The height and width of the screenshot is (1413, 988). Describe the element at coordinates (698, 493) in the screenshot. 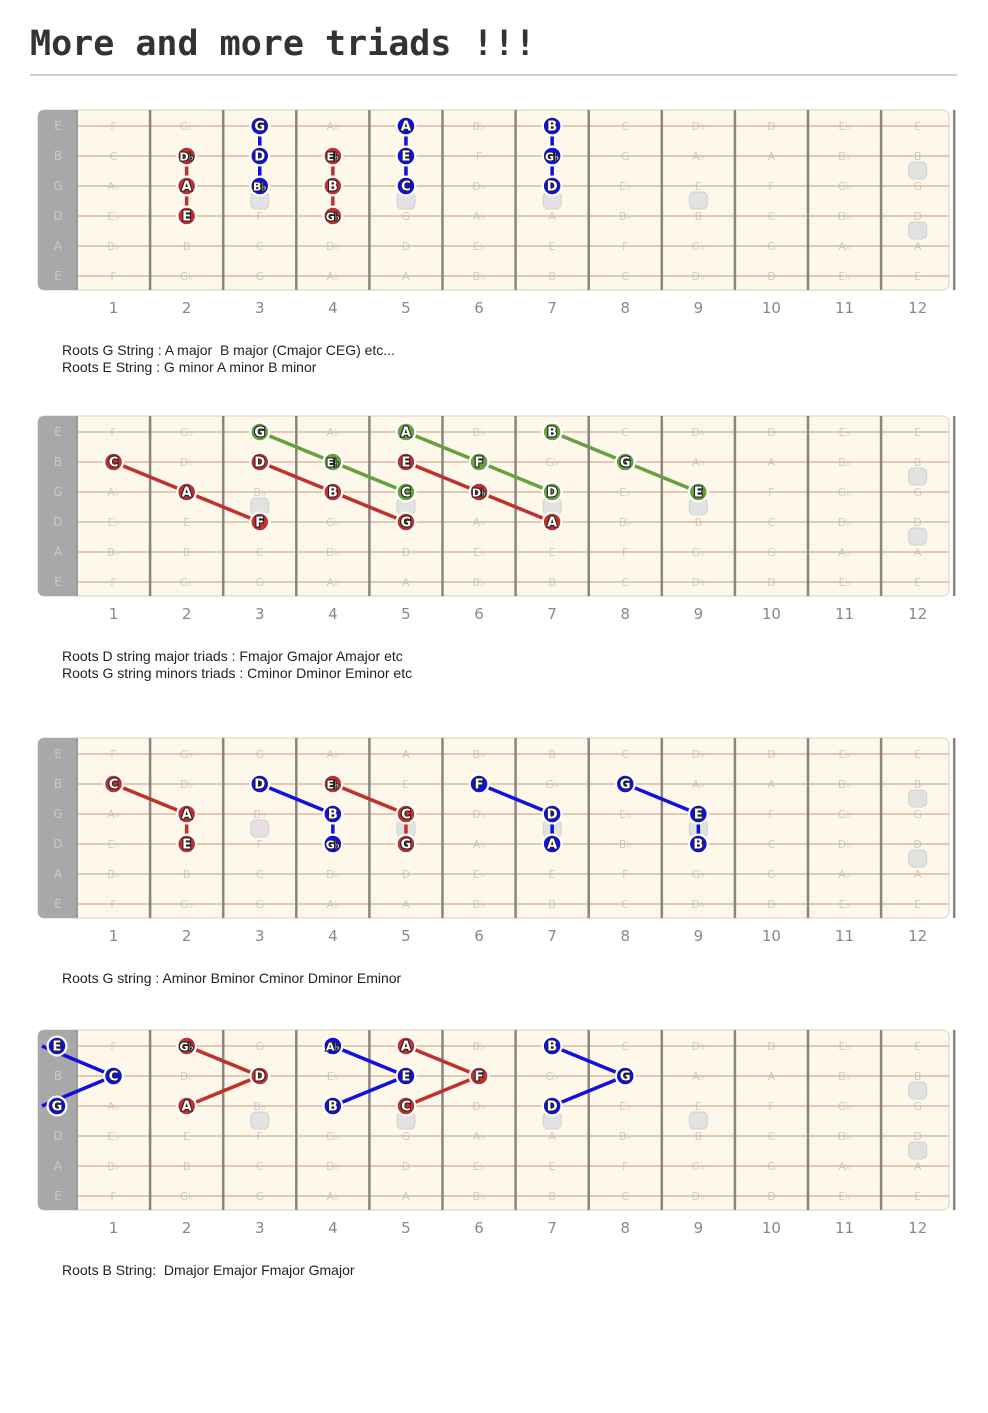

I see `note-marker-label: E` at that location.